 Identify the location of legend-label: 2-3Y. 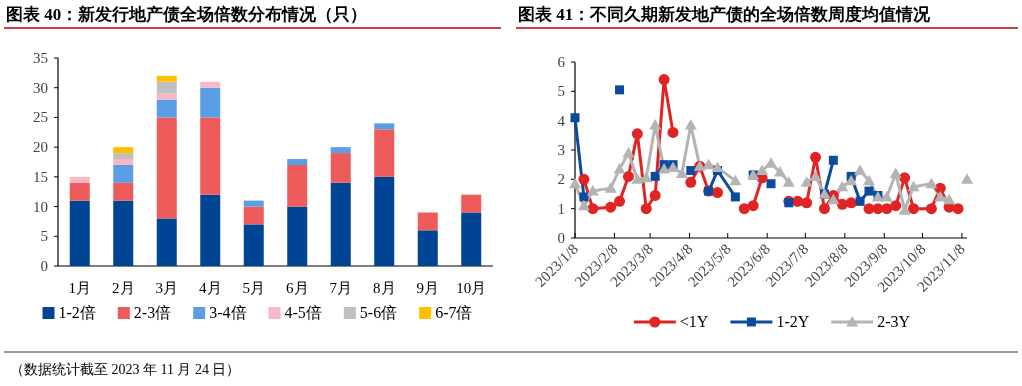
(894, 321).